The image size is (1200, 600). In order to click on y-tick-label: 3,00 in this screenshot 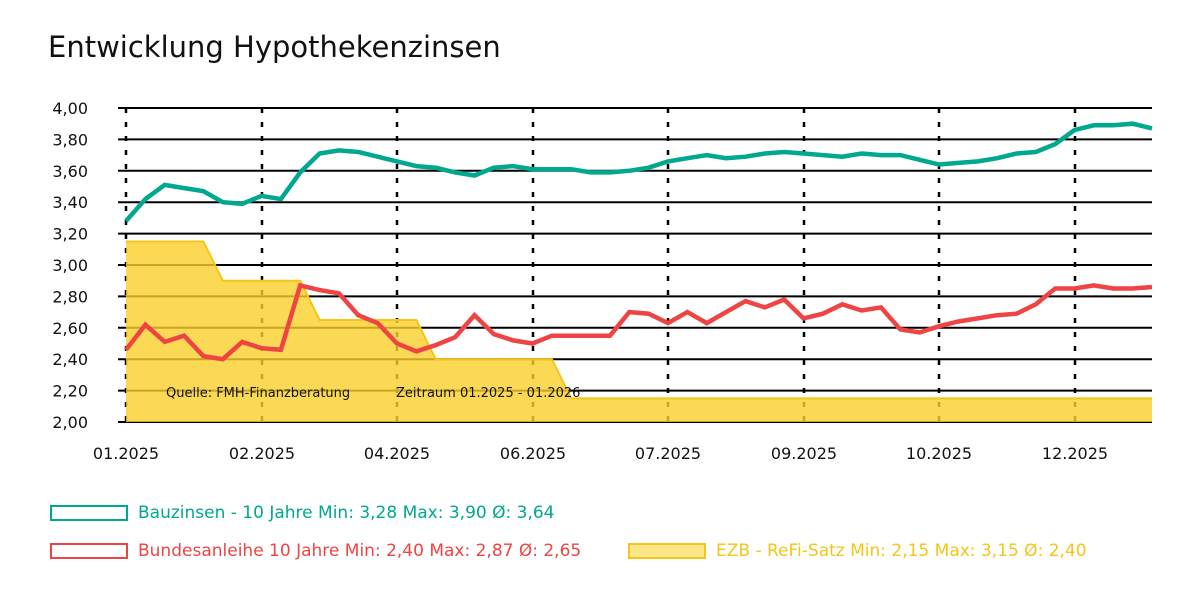, I will do `click(70, 265)`.